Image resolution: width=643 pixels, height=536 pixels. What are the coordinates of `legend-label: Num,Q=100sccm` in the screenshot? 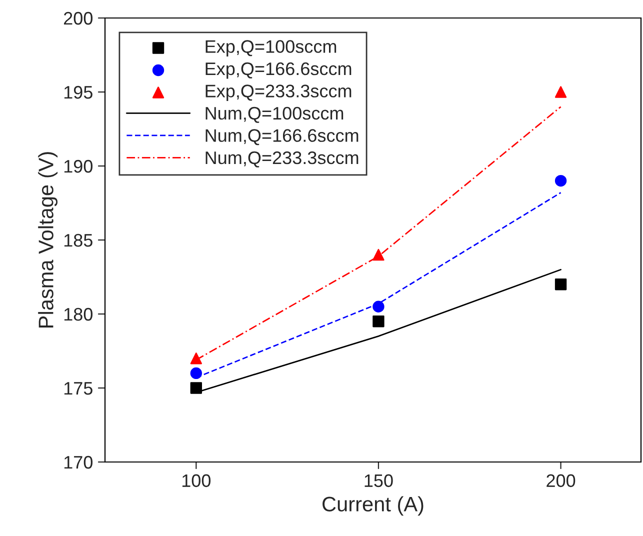 It's located at (275, 114).